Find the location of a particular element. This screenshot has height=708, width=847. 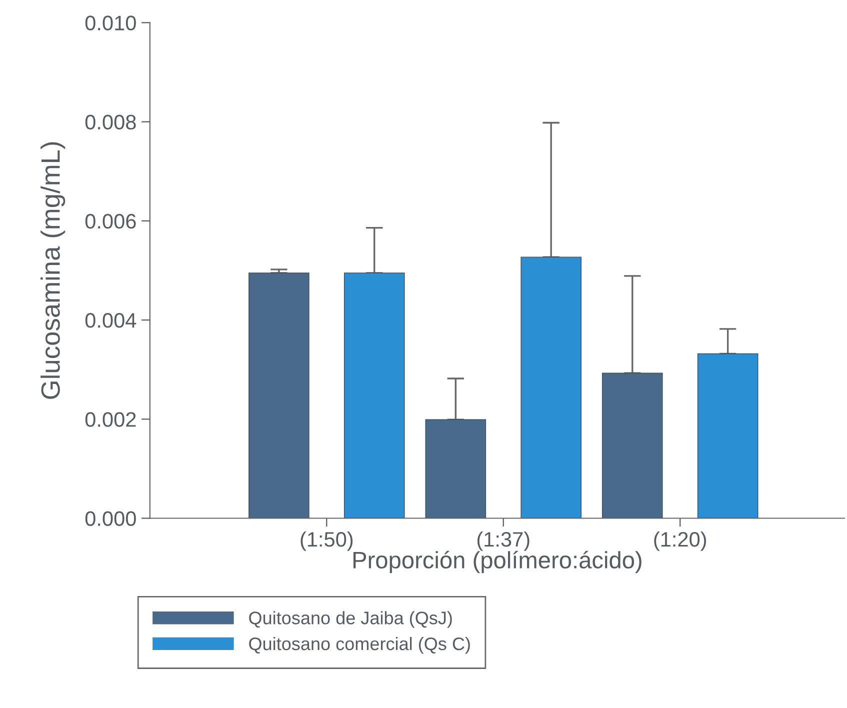

y-tick-label: 0.002 is located at coordinates (110, 419).